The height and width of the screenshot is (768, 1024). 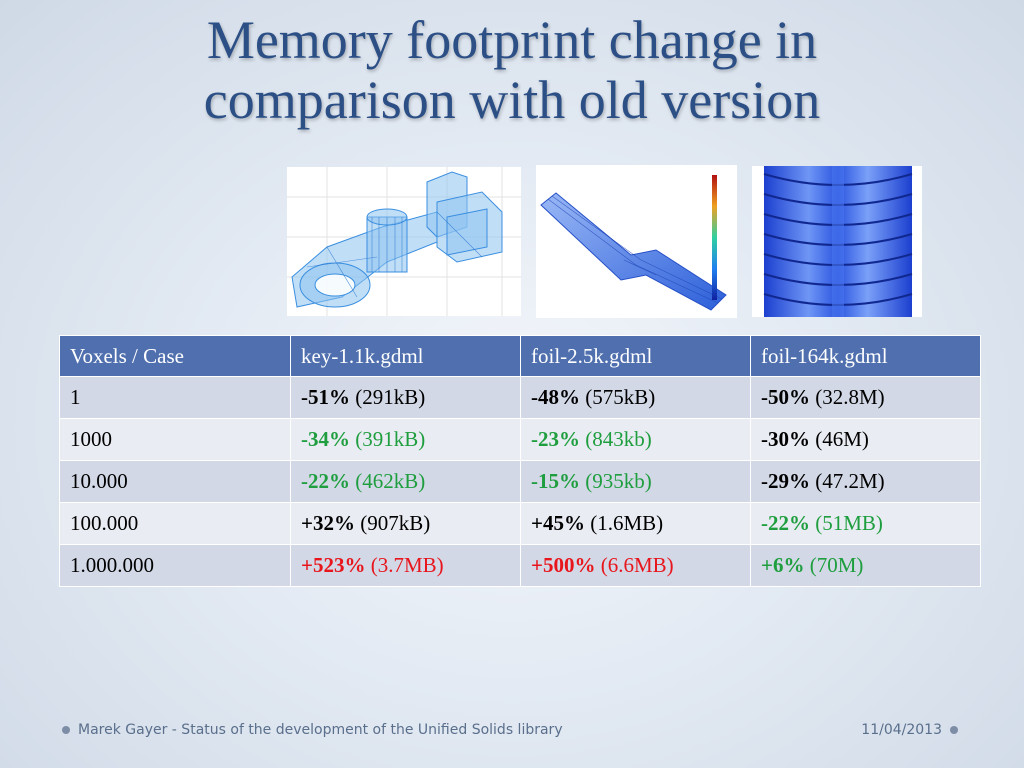 What do you see at coordinates (635, 356) in the screenshot?
I see `header-foil-2-5k: foil-2.5k.gdml` at bounding box center [635, 356].